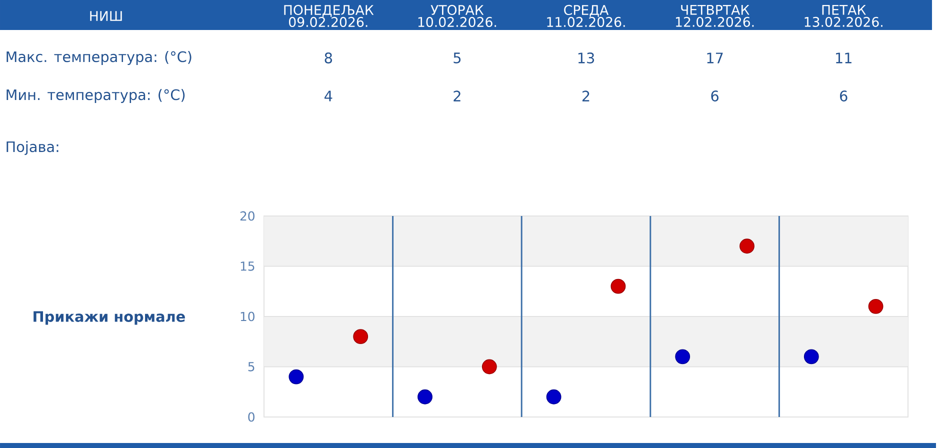 The height and width of the screenshot is (448, 940). What do you see at coordinates (457, 58) in the screenshot?
I see `data-label: 5` at bounding box center [457, 58].